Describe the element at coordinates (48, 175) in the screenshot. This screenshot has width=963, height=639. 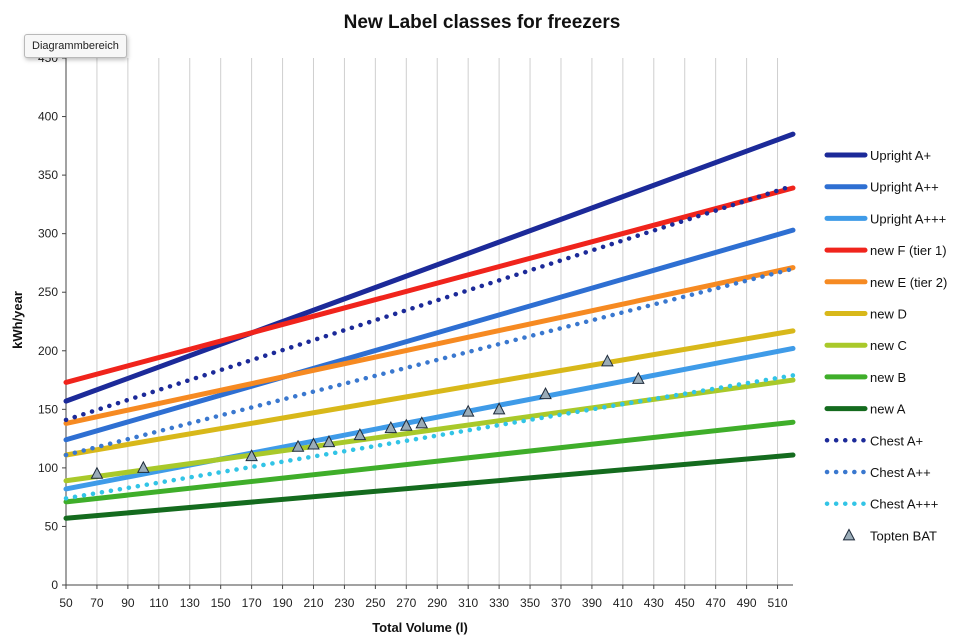
I see `y-tick-label-7: 350` at that location.